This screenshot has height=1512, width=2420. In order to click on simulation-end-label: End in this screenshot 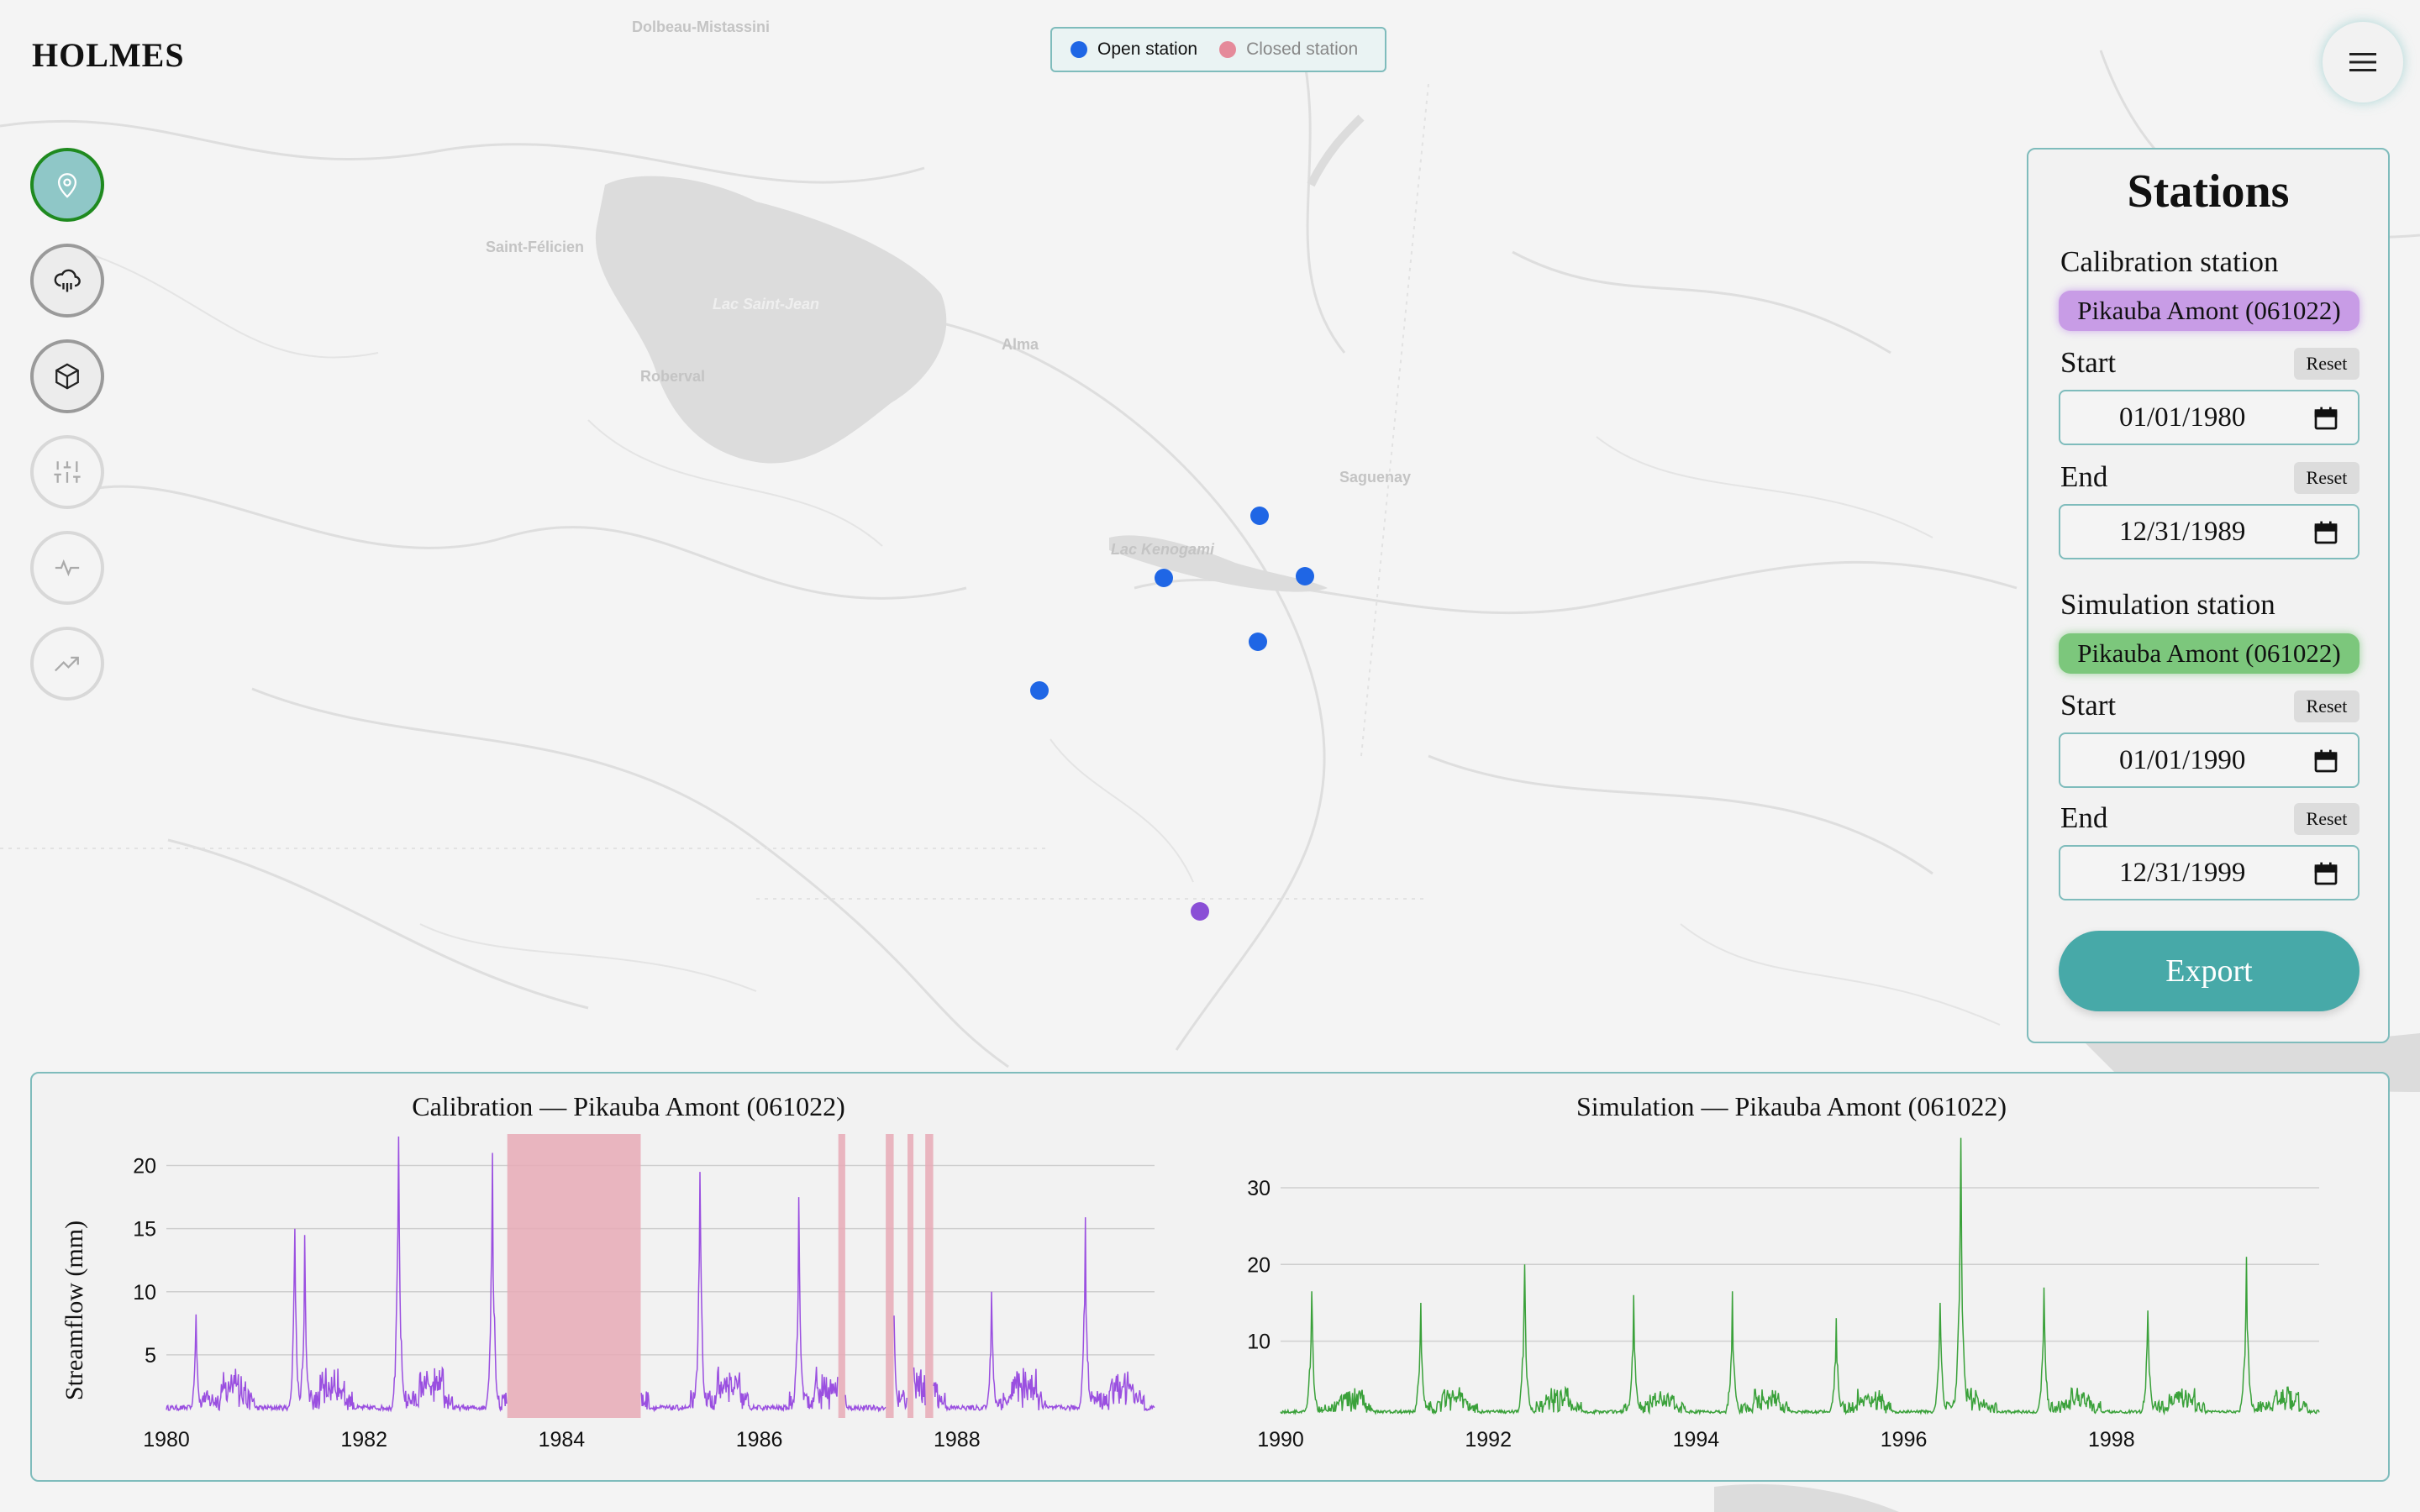, I will do `click(2084, 817)`.